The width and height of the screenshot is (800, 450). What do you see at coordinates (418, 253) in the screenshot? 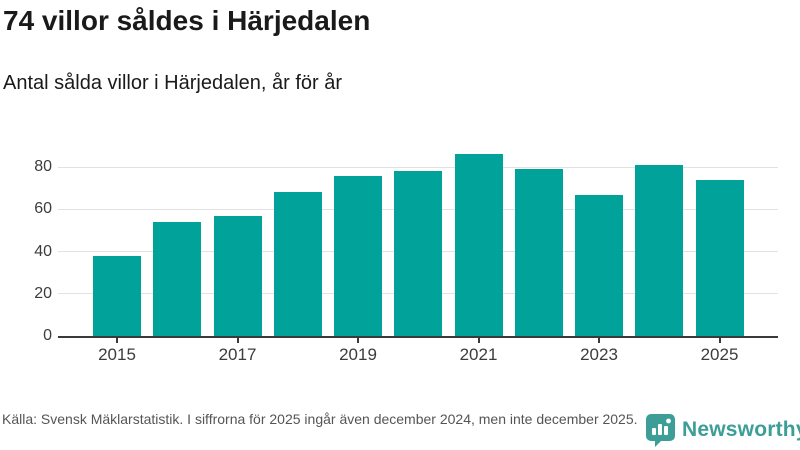
I see `bar-2020` at bounding box center [418, 253].